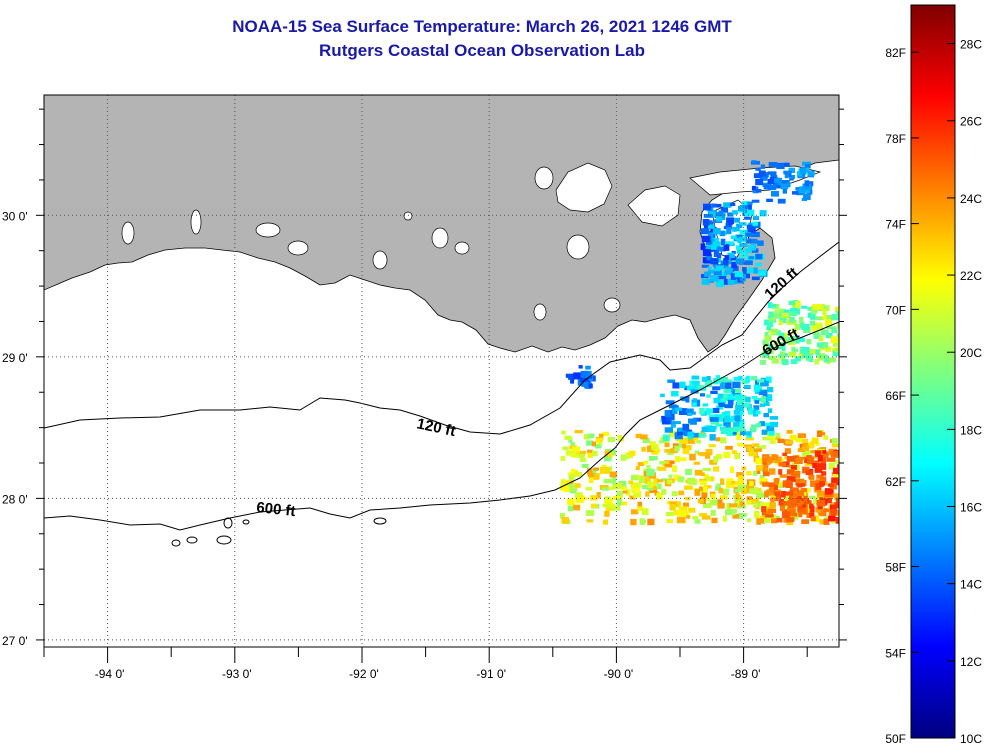 The image size is (992, 754). What do you see at coordinates (578, 247) in the screenshot?
I see `lake-salvador` at bounding box center [578, 247].